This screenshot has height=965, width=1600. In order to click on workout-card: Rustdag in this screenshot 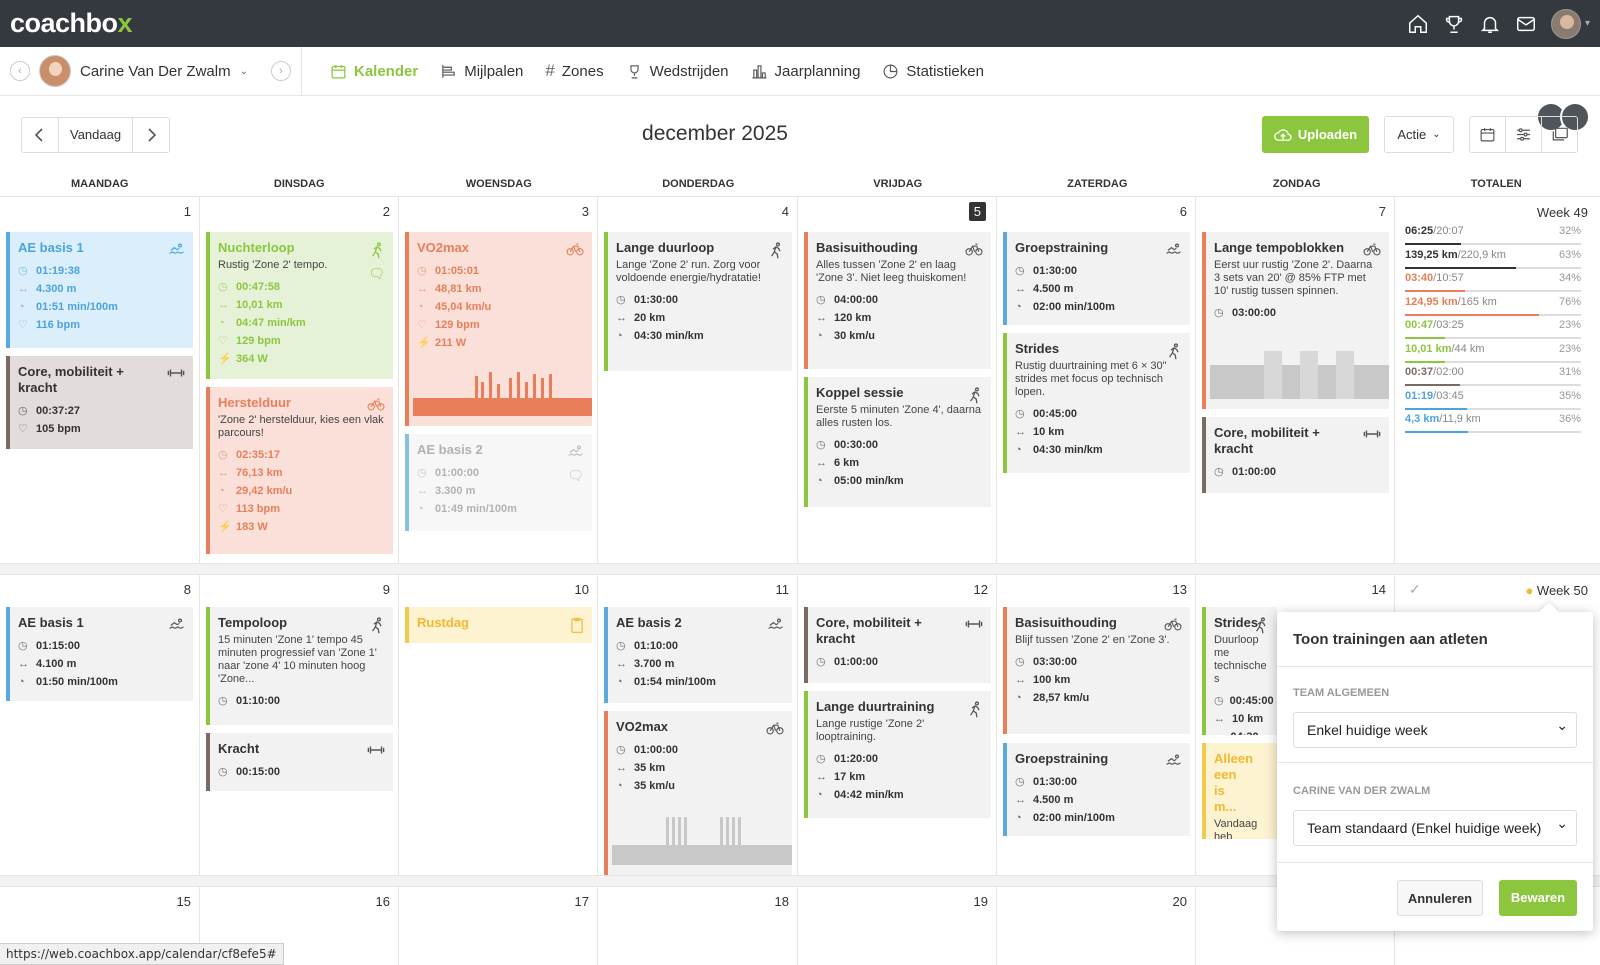, I will do `click(498, 625)`.